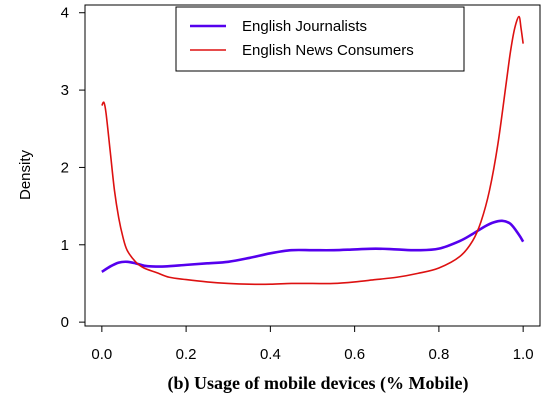 The height and width of the screenshot is (400, 543). What do you see at coordinates (318, 383) in the screenshot?
I see `chart-title: (b) Usage of mobile devices (% Mobile)` at bounding box center [318, 383].